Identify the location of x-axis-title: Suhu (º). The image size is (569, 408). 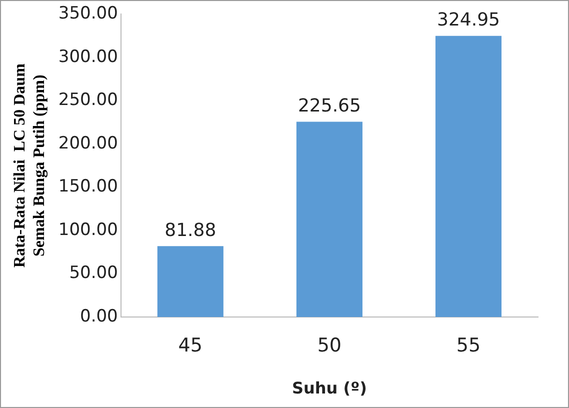
(329, 388).